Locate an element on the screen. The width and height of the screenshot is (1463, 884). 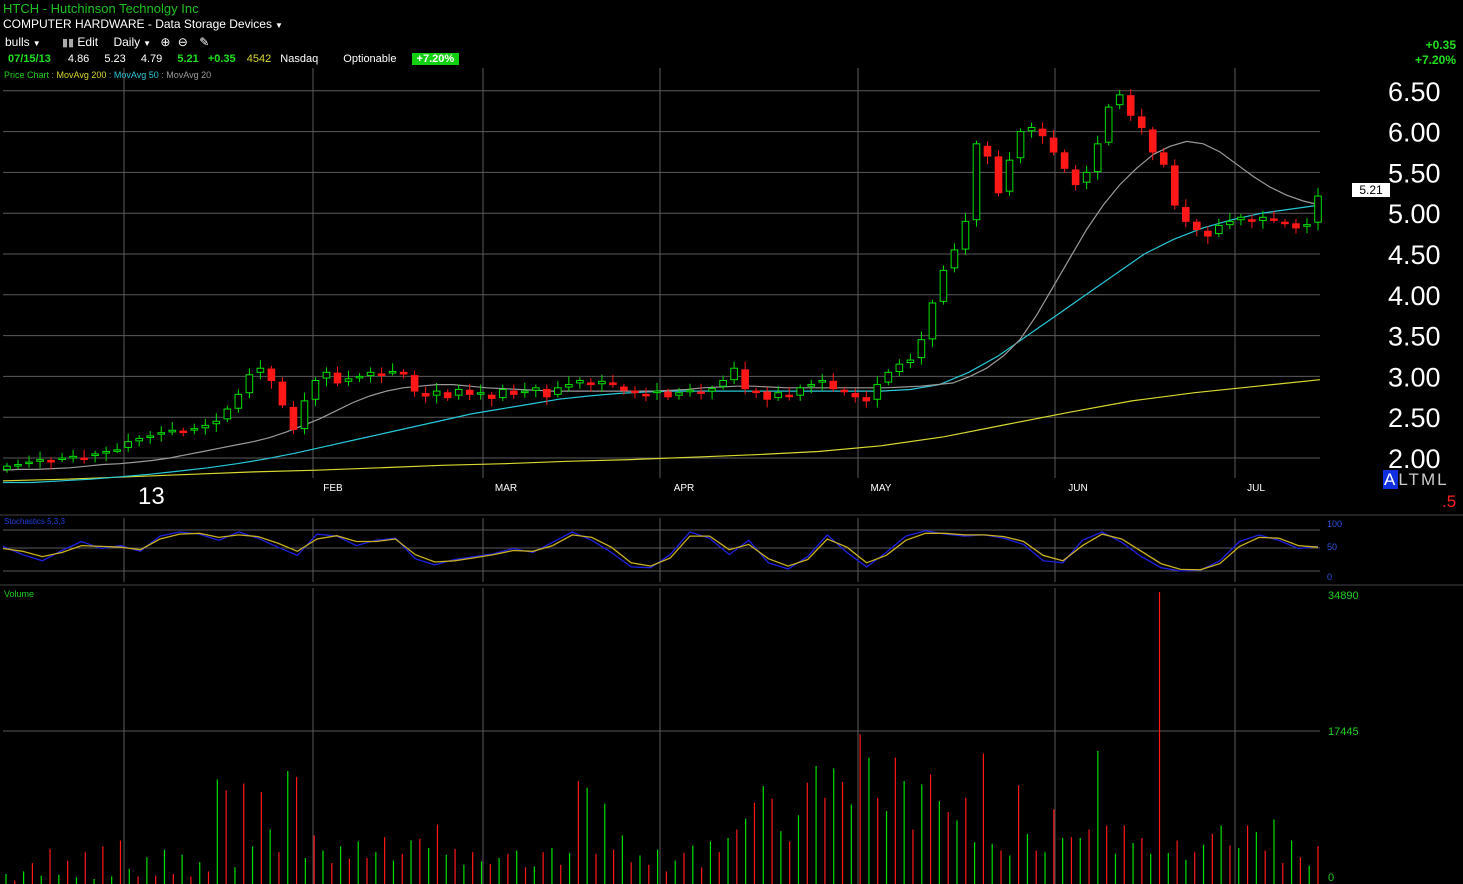
y-tick-label: 6.00 is located at coordinates (1414, 133).